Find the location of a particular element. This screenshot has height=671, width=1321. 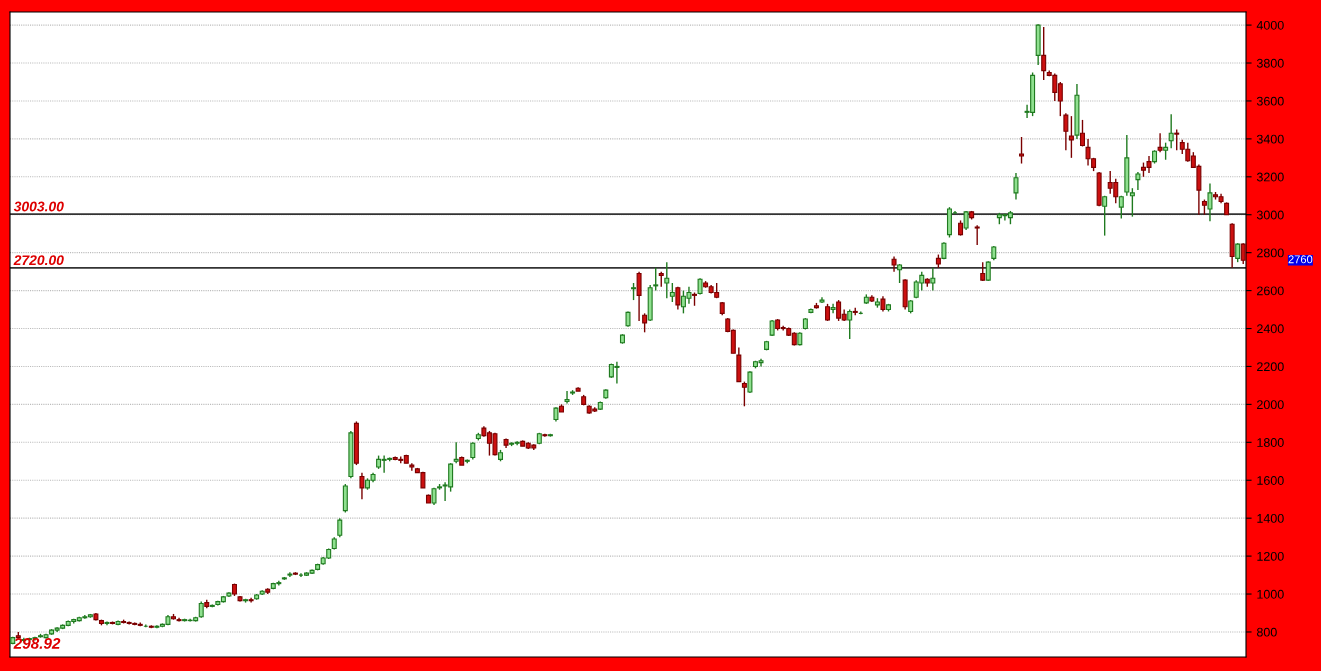

y-tick-label: 1200 is located at coordinates (1270, 556).